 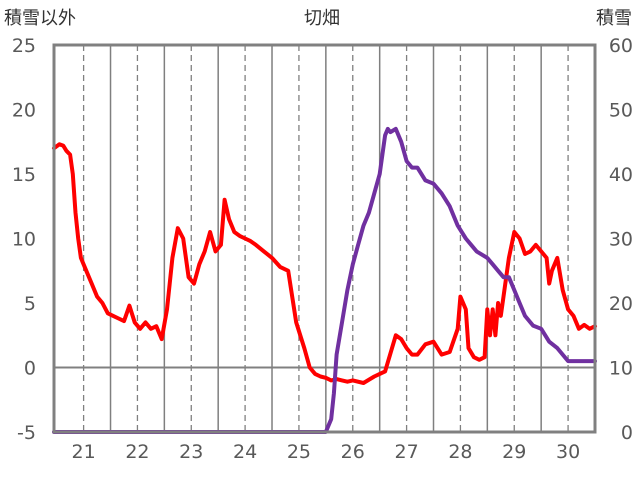 What do you see at coordinates (299, 452) in the screenshot?
I see `x-tick-label: 25` at bounding box center [299, 452].